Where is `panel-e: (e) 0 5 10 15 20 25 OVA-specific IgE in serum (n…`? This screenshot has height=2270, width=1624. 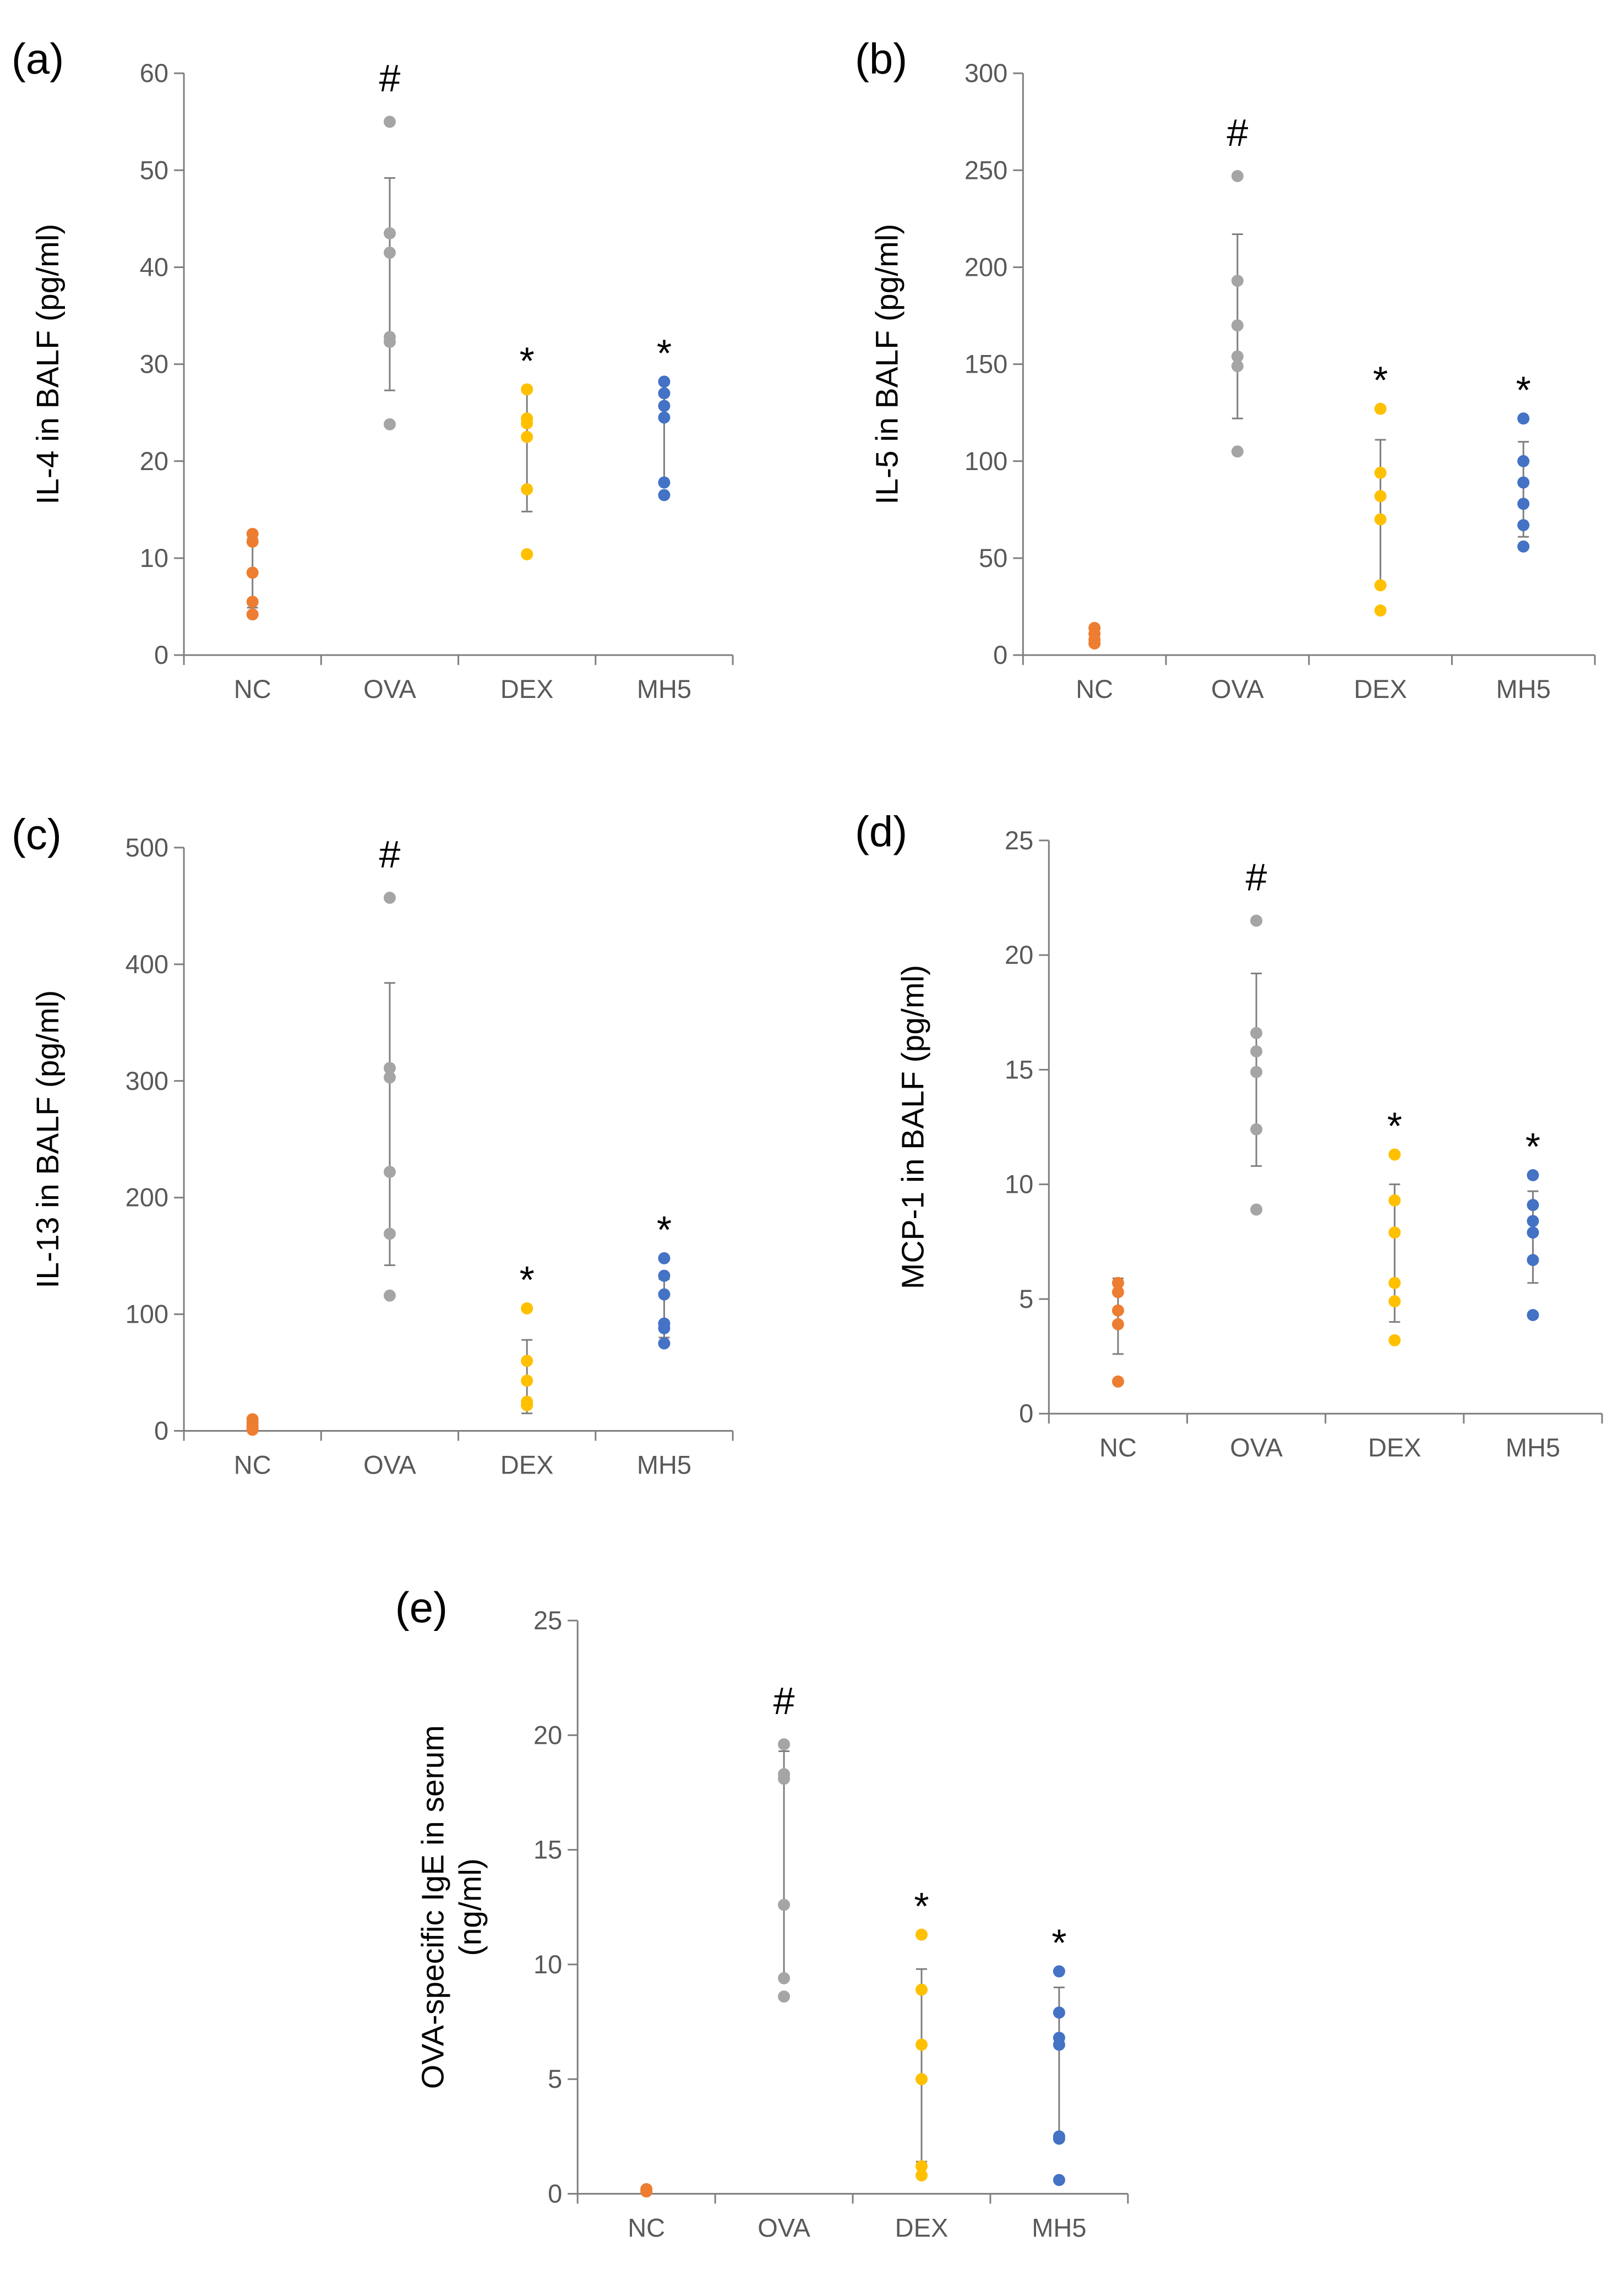
panel-e: (e) 0 5 10 15 20 25 OVA-specific IgE in serum (n… is located at coordinates (762, 1913).